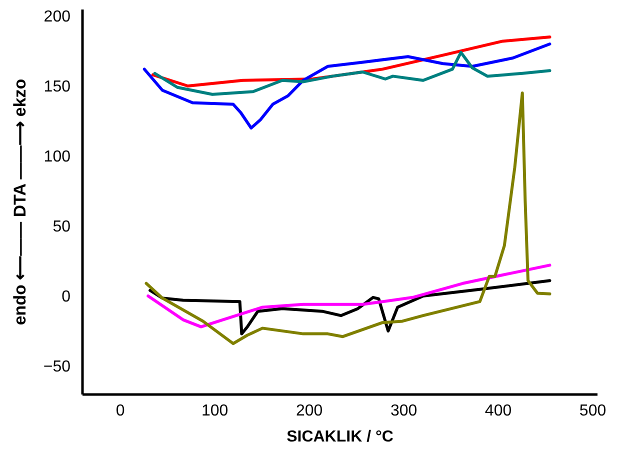 This screenshot has height=463, width=631. I want to click on x-tick-label: 200, so click(309, 411).